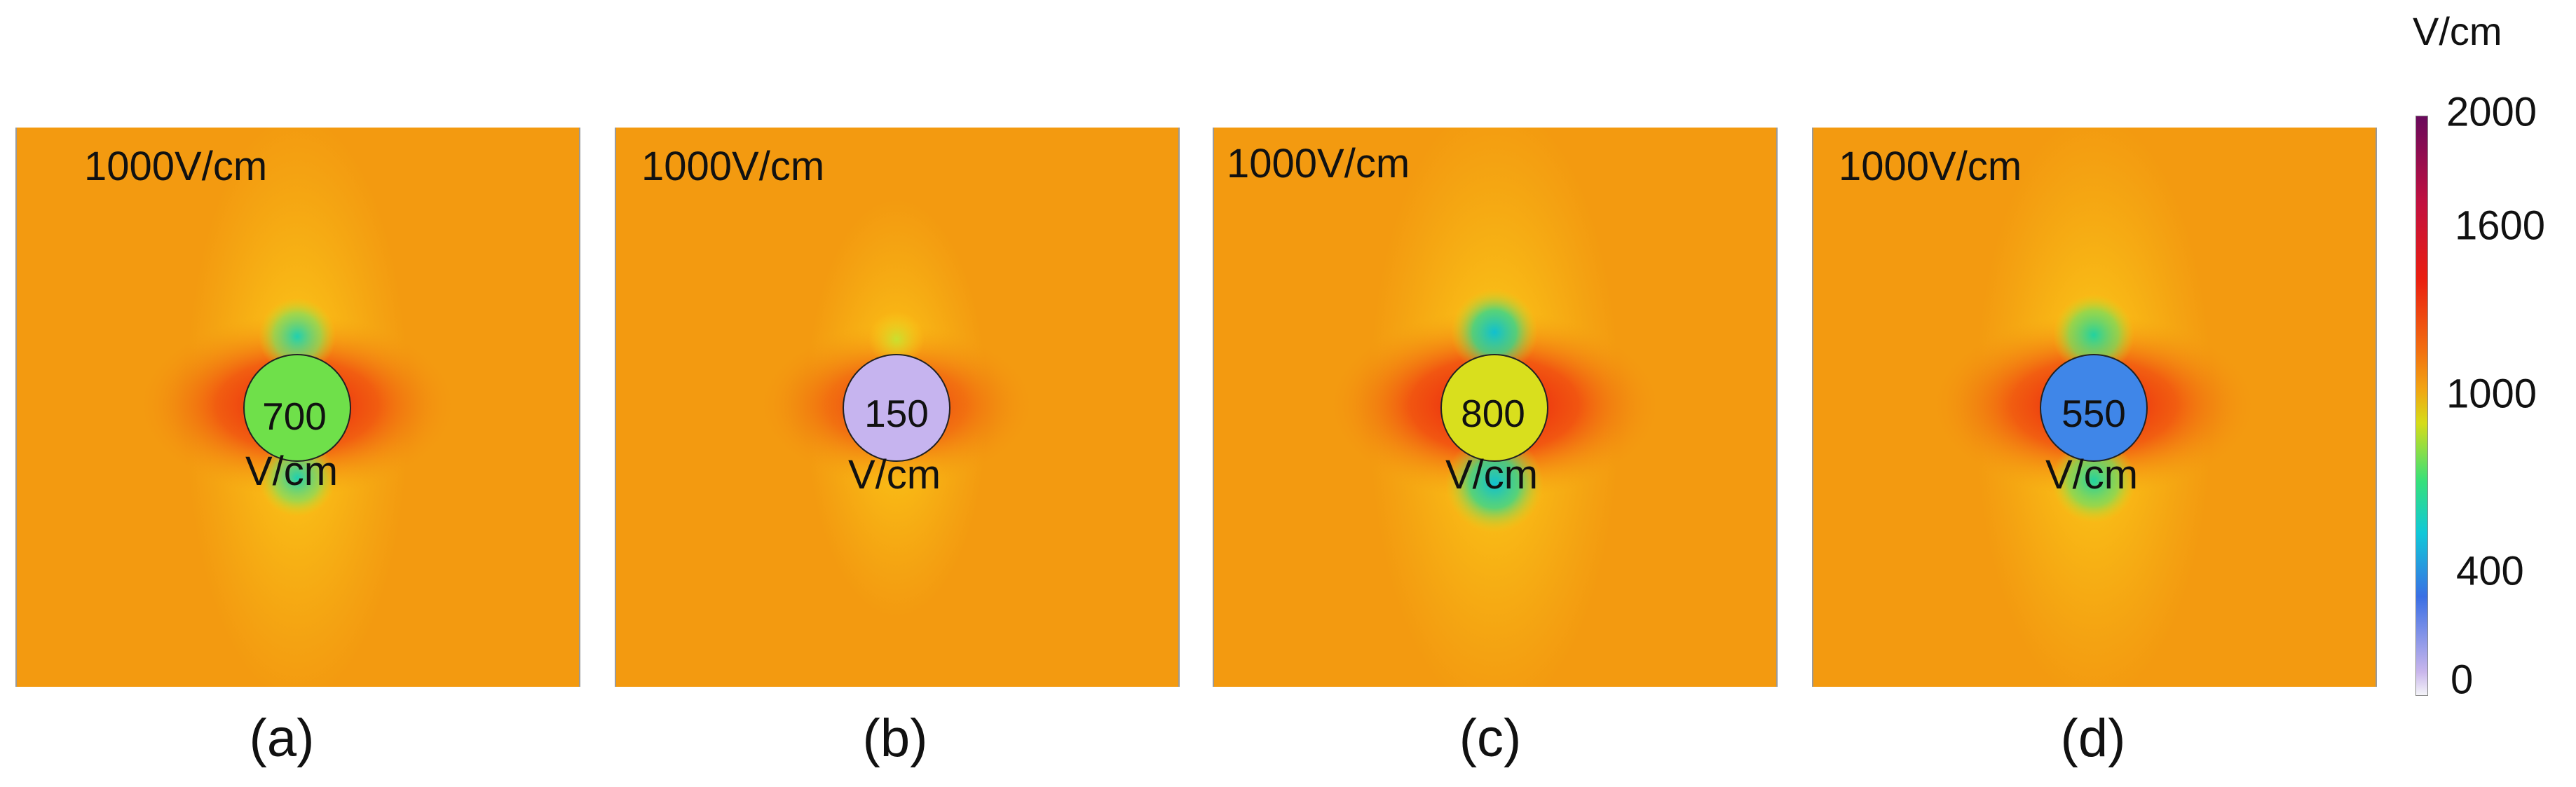 The width and height of the screenshot is (2576, 787). I want to click on field-map-b, so click(897, 408).